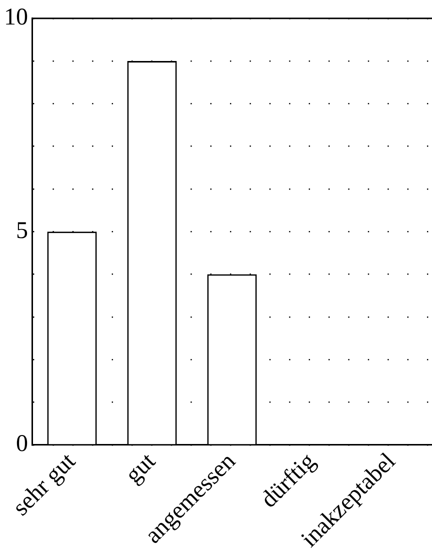 Image resolution: width=432 pixels, height=557 pixels. I want to click on y-tick-label: 0, so click(22, 444).